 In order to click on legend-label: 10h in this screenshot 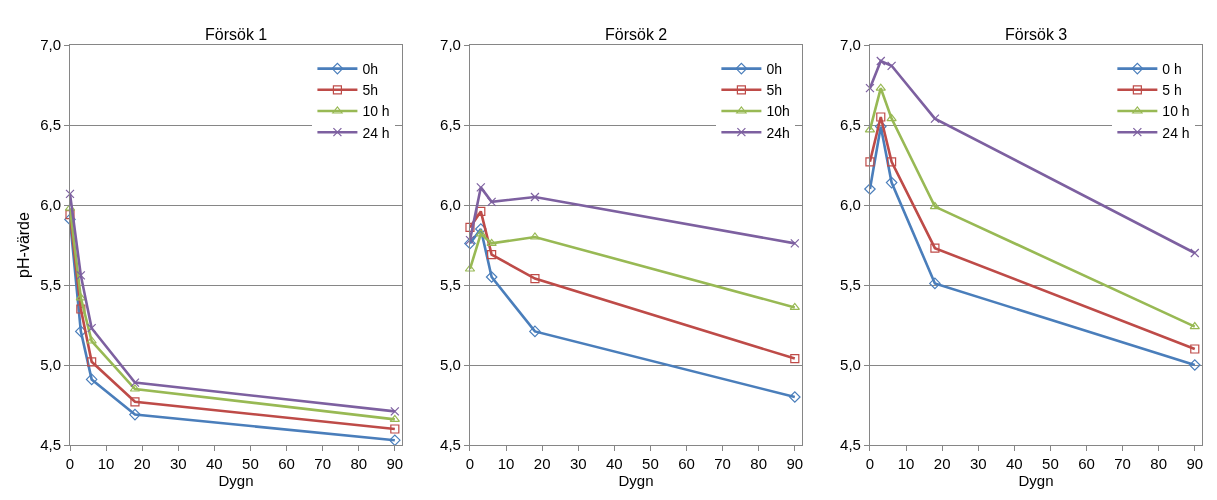, I will do `click(778, 111)`.